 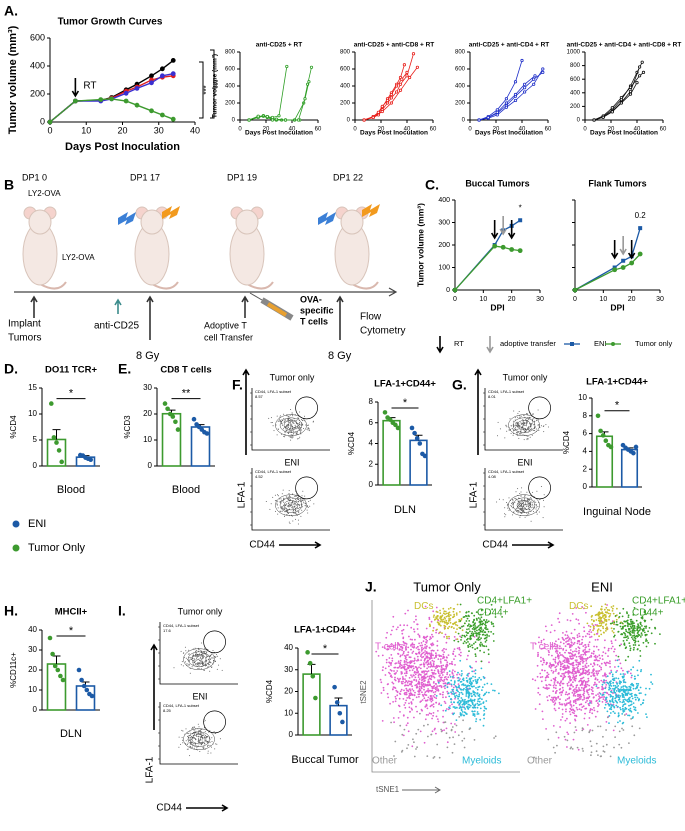 I want to click on gate-label: 8.57, so click(x=259, y=396).